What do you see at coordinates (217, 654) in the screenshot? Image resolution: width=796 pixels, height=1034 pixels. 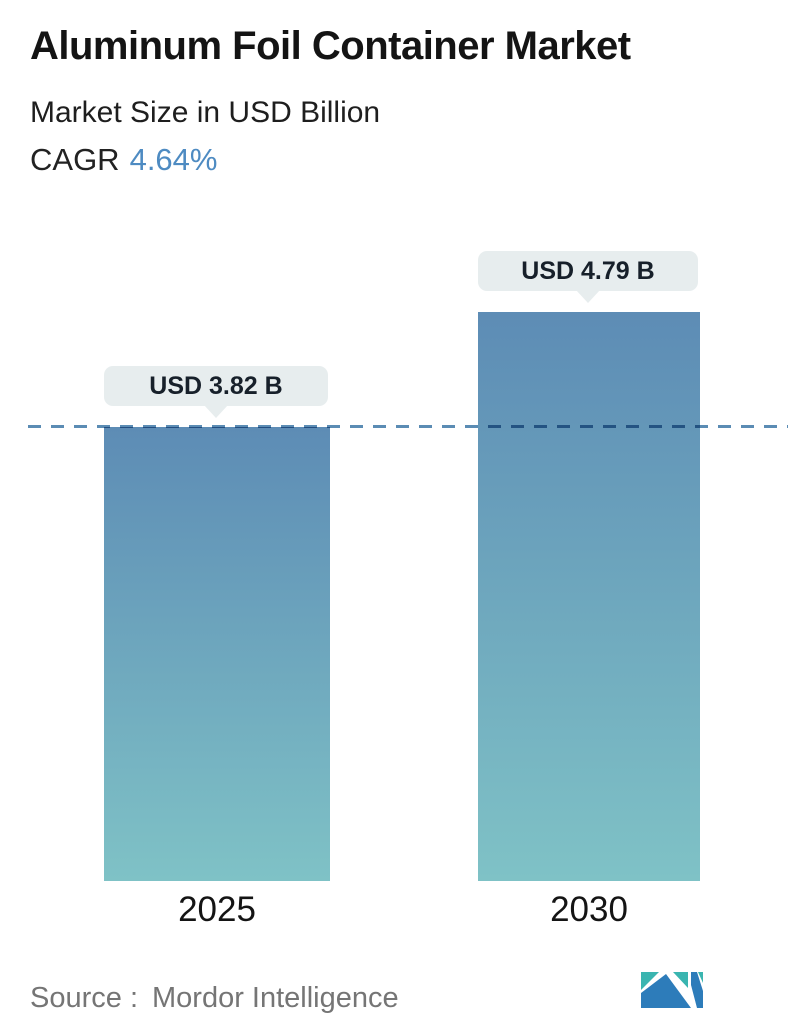 I see `bar-2025` at bounding box center [217, 654].